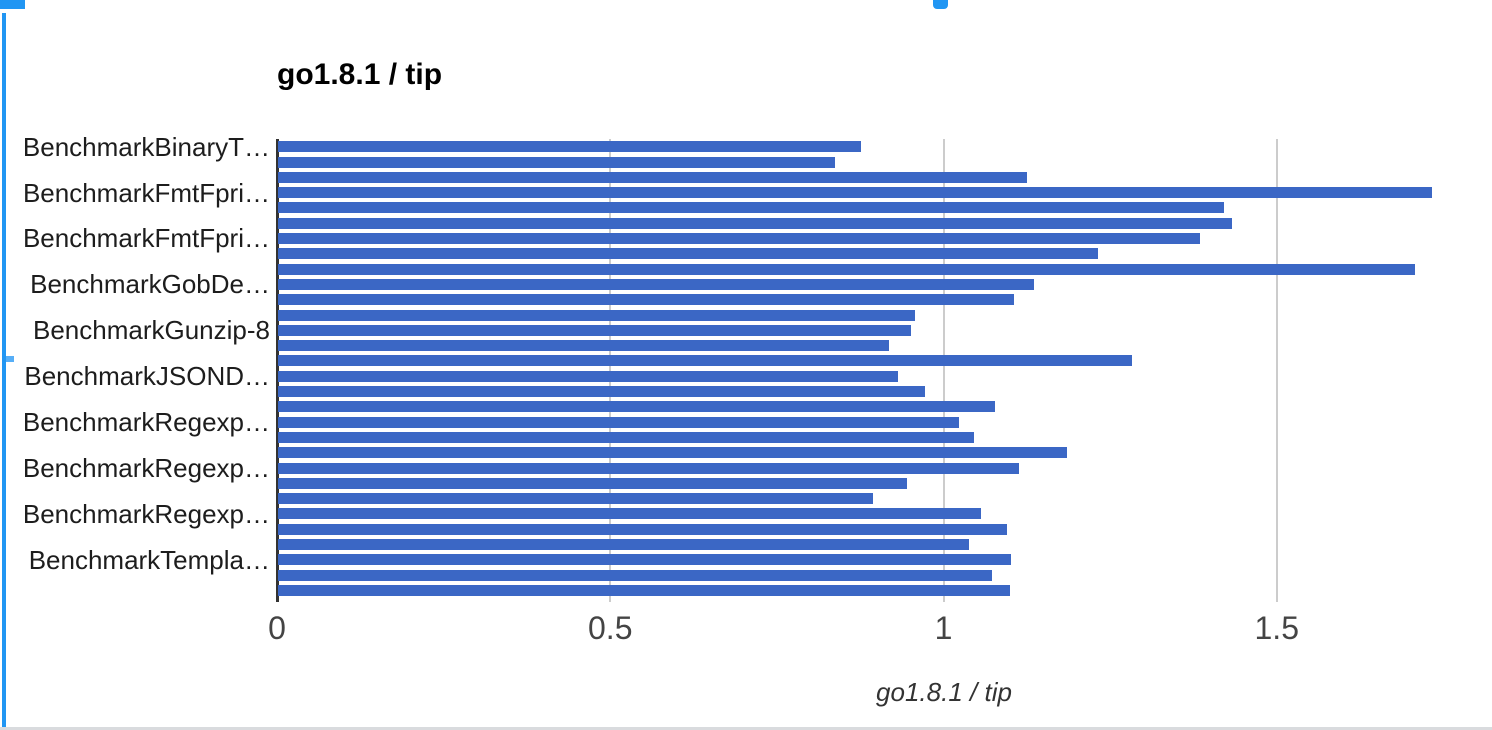  What do you see at coordinates (12, 4) in the screenshot?
I see `window-edge-marker-topleft` at bounding box center [12, 4].